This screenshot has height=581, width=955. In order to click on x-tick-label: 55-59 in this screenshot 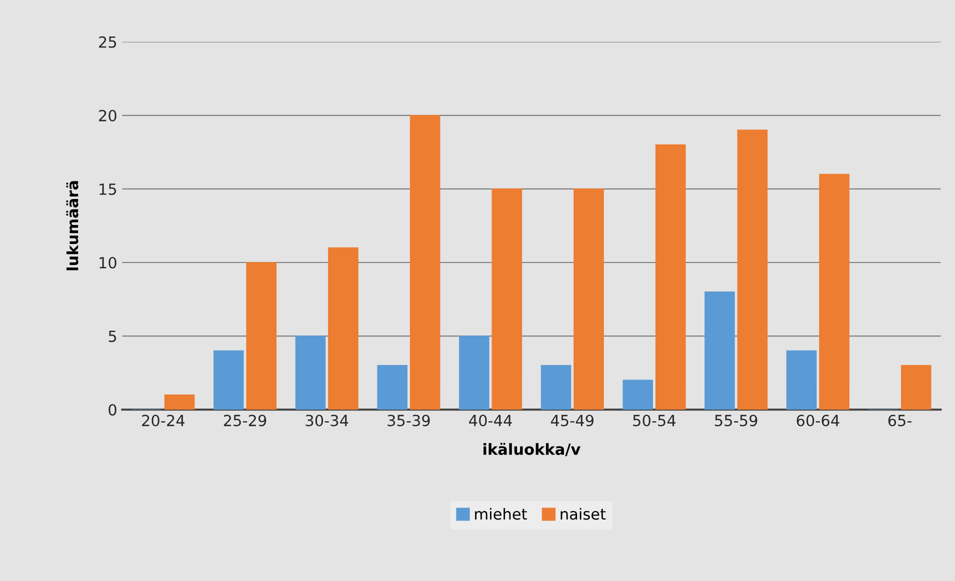, I will do `click(736, 420)`.